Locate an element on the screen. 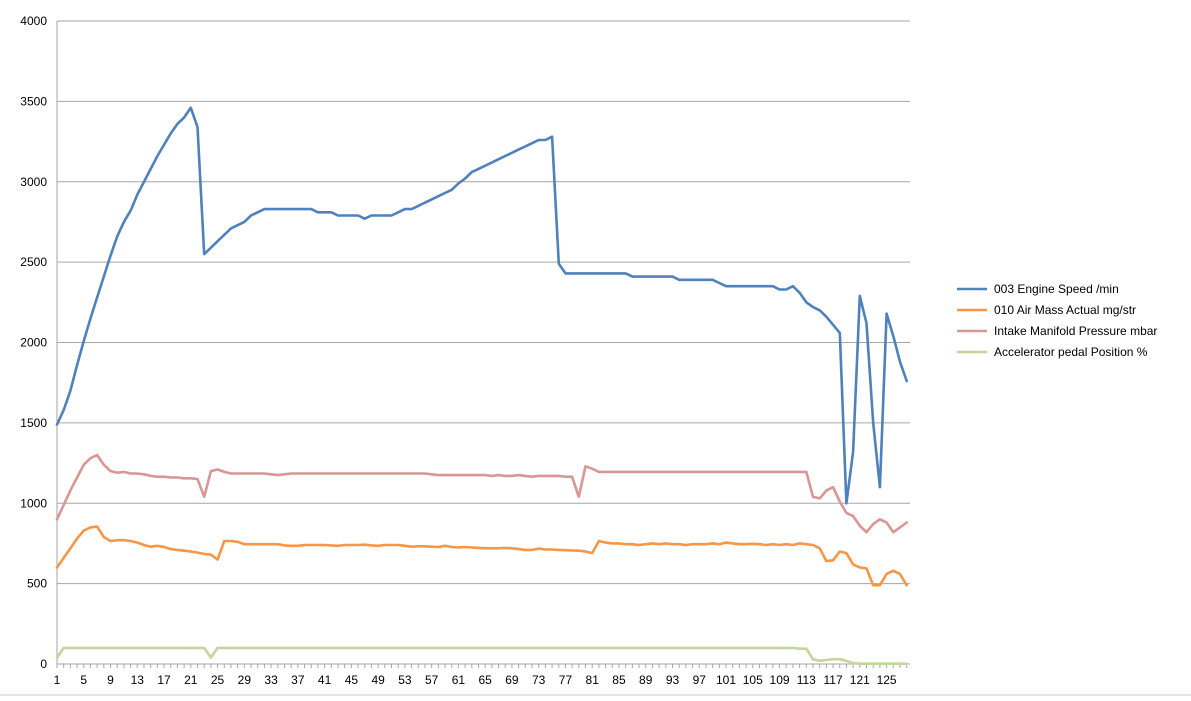 This screenshot has height=701, width=1191. x-tick-label: 81 is located at coordinates (593, 680).